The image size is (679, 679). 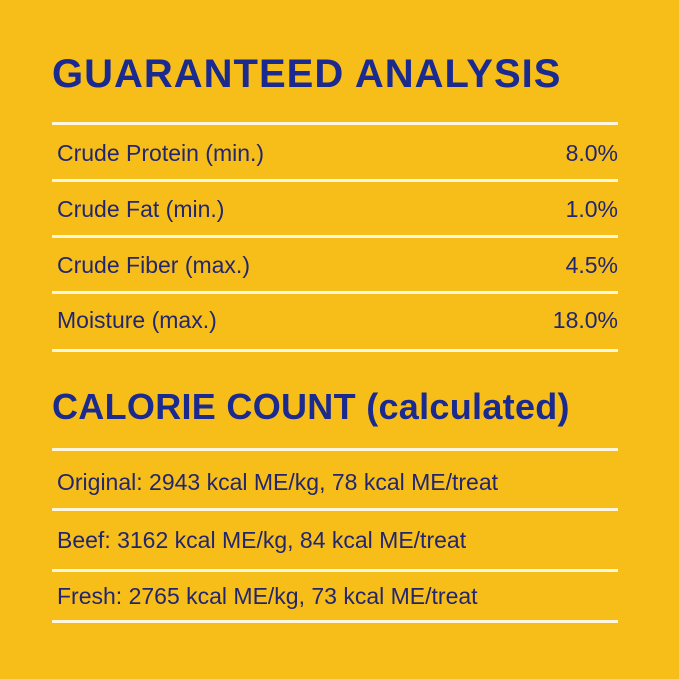 I want to click on calorie-row: Fresh: 2765 kcal ME/kg, 73 kcal ME/treat, so click(x=337, y=596).